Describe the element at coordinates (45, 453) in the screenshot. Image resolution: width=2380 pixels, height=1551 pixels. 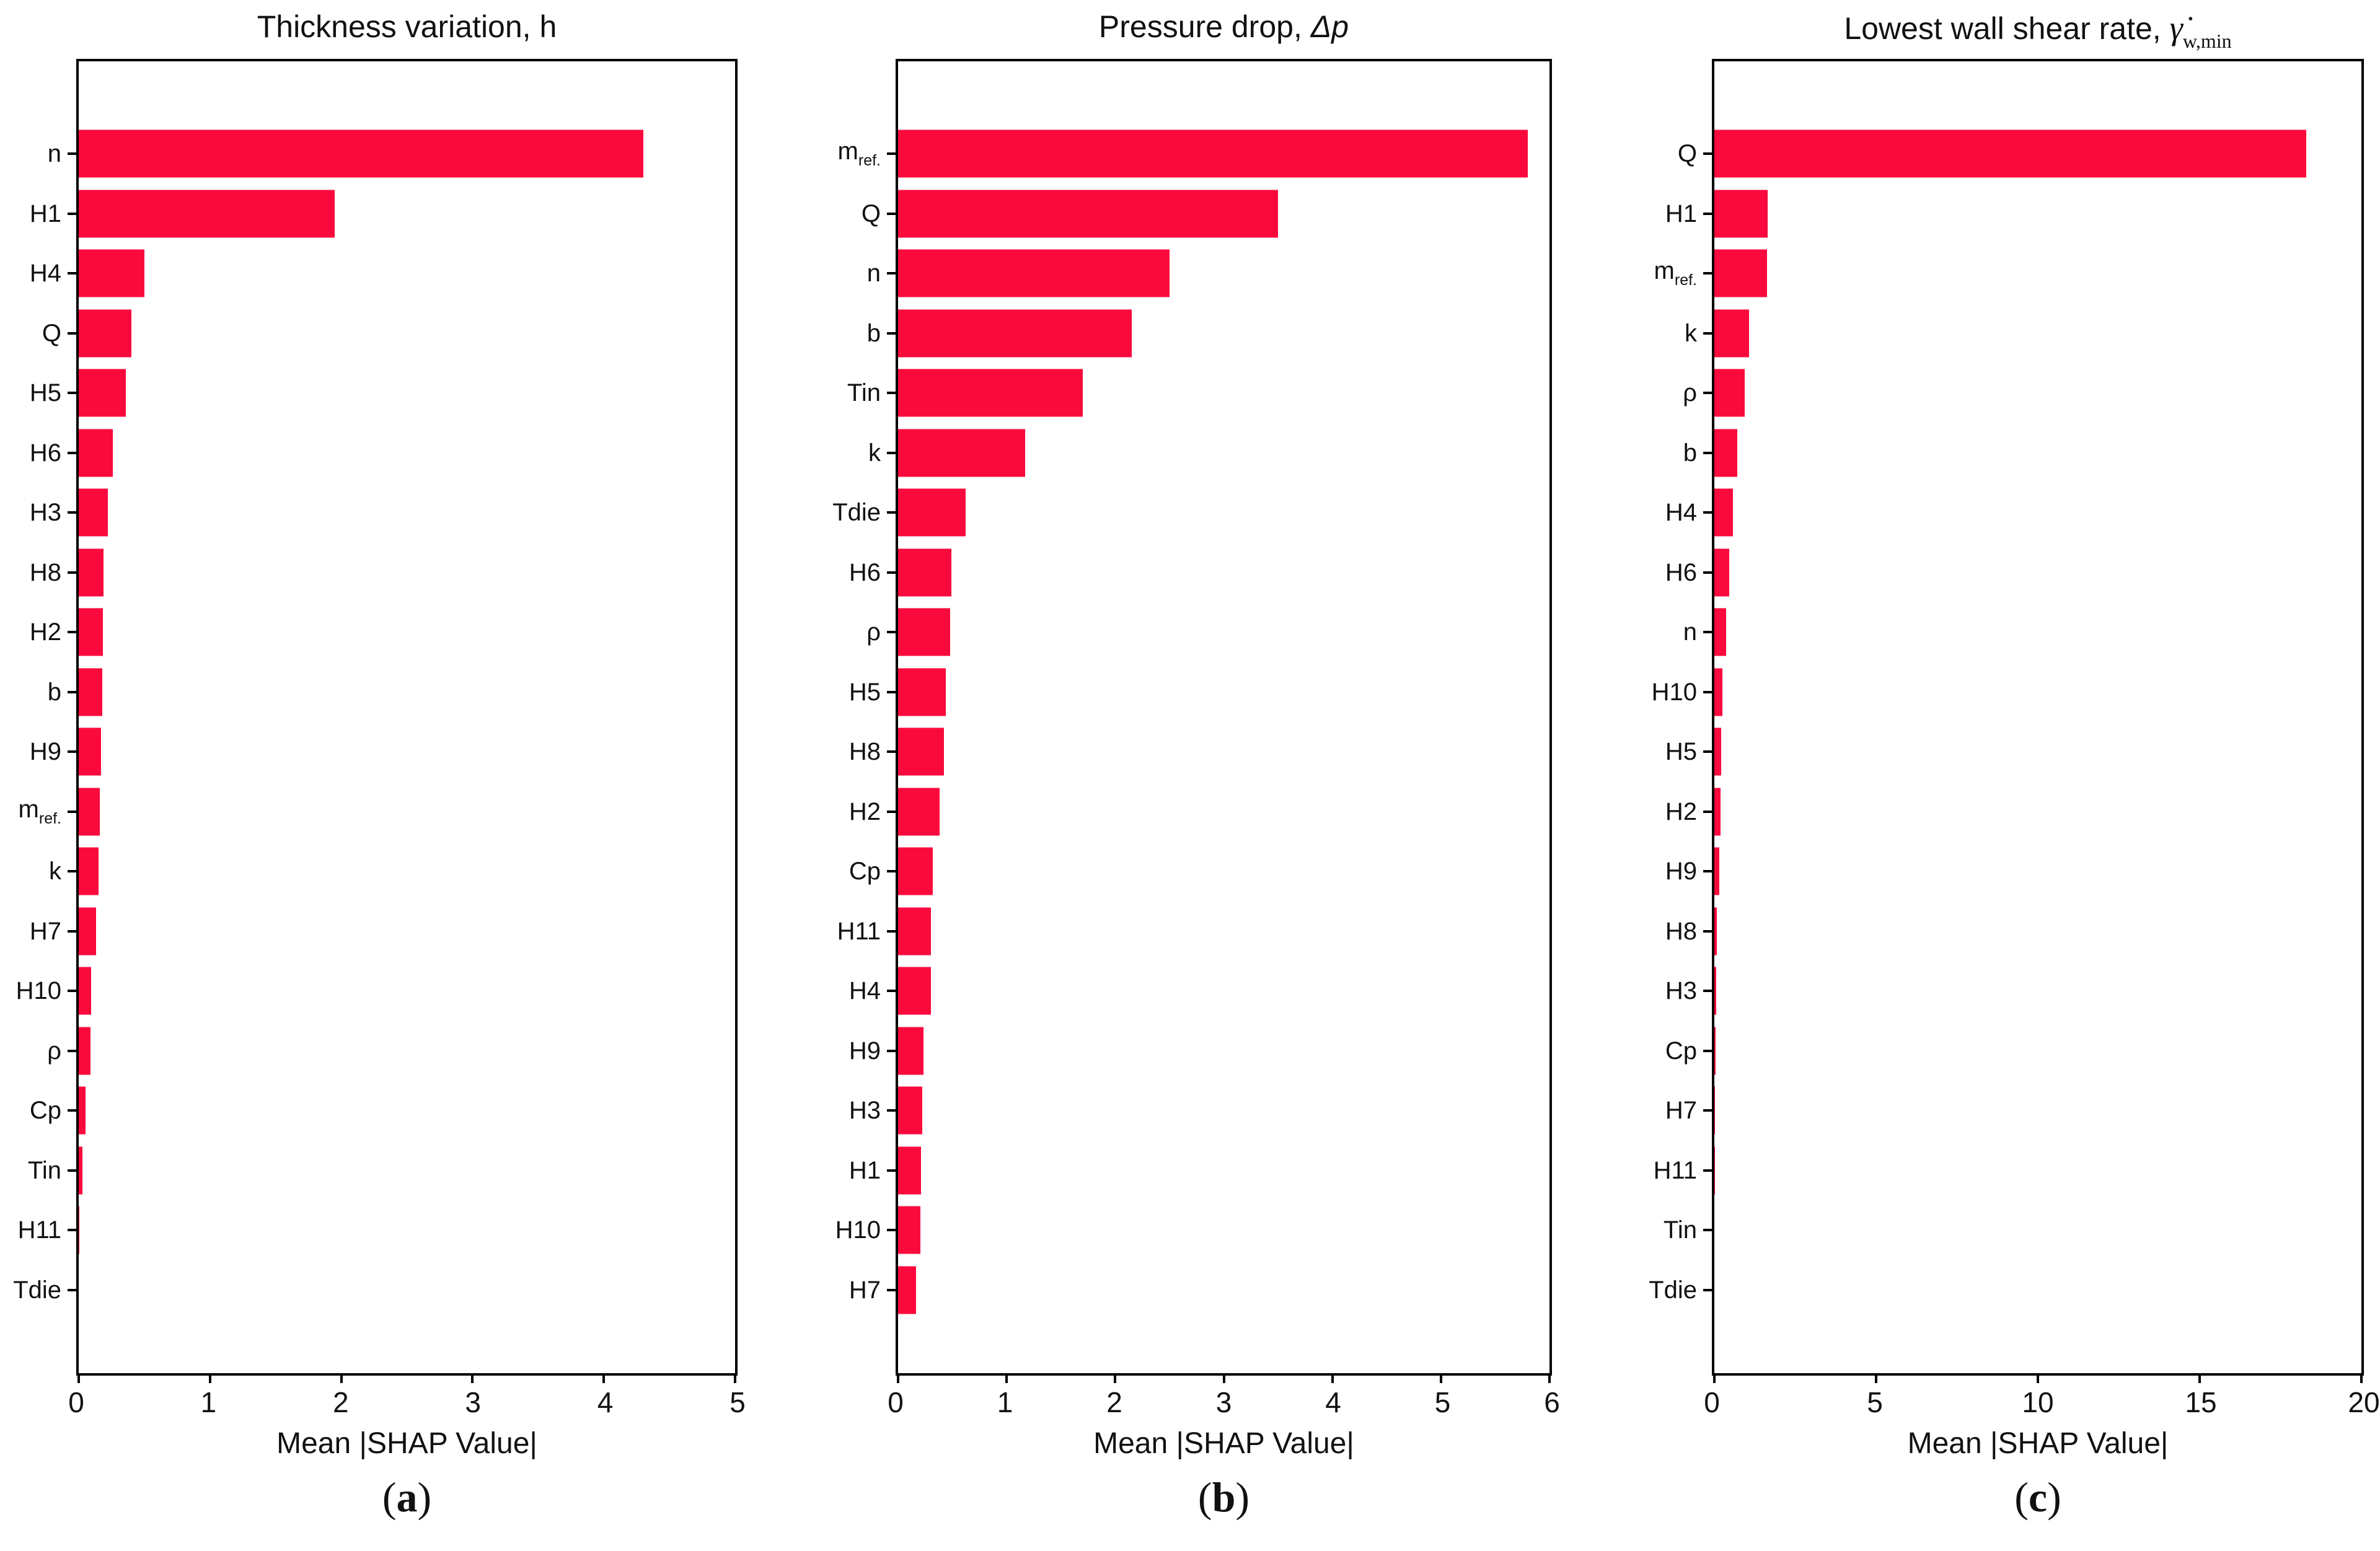
I see `y-tick-label: H6` at that location.